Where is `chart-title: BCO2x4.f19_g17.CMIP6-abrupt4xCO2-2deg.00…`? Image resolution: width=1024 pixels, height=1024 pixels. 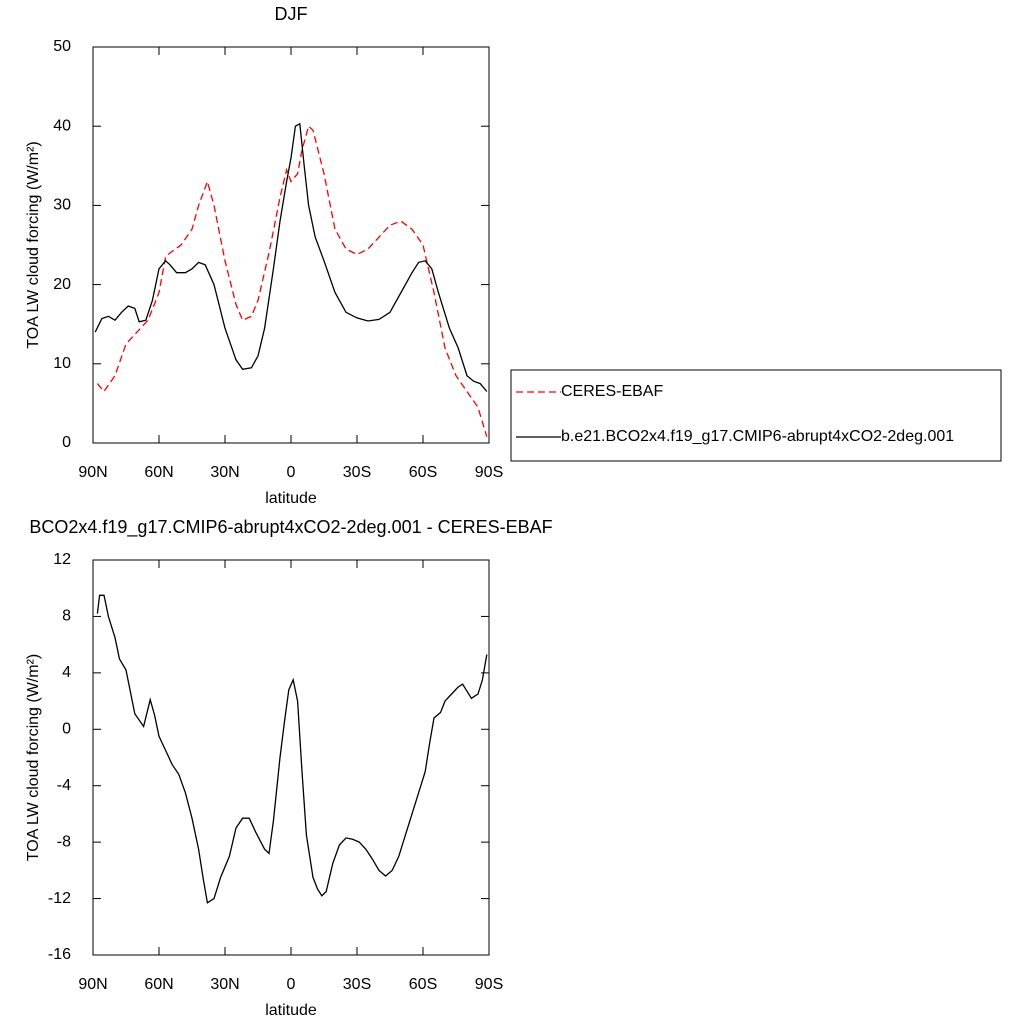
chart-title: BCO2x4.f19_g17.CMIP6-abrupt4xCO2-2deg.00… is located at coordinates (290, 527).